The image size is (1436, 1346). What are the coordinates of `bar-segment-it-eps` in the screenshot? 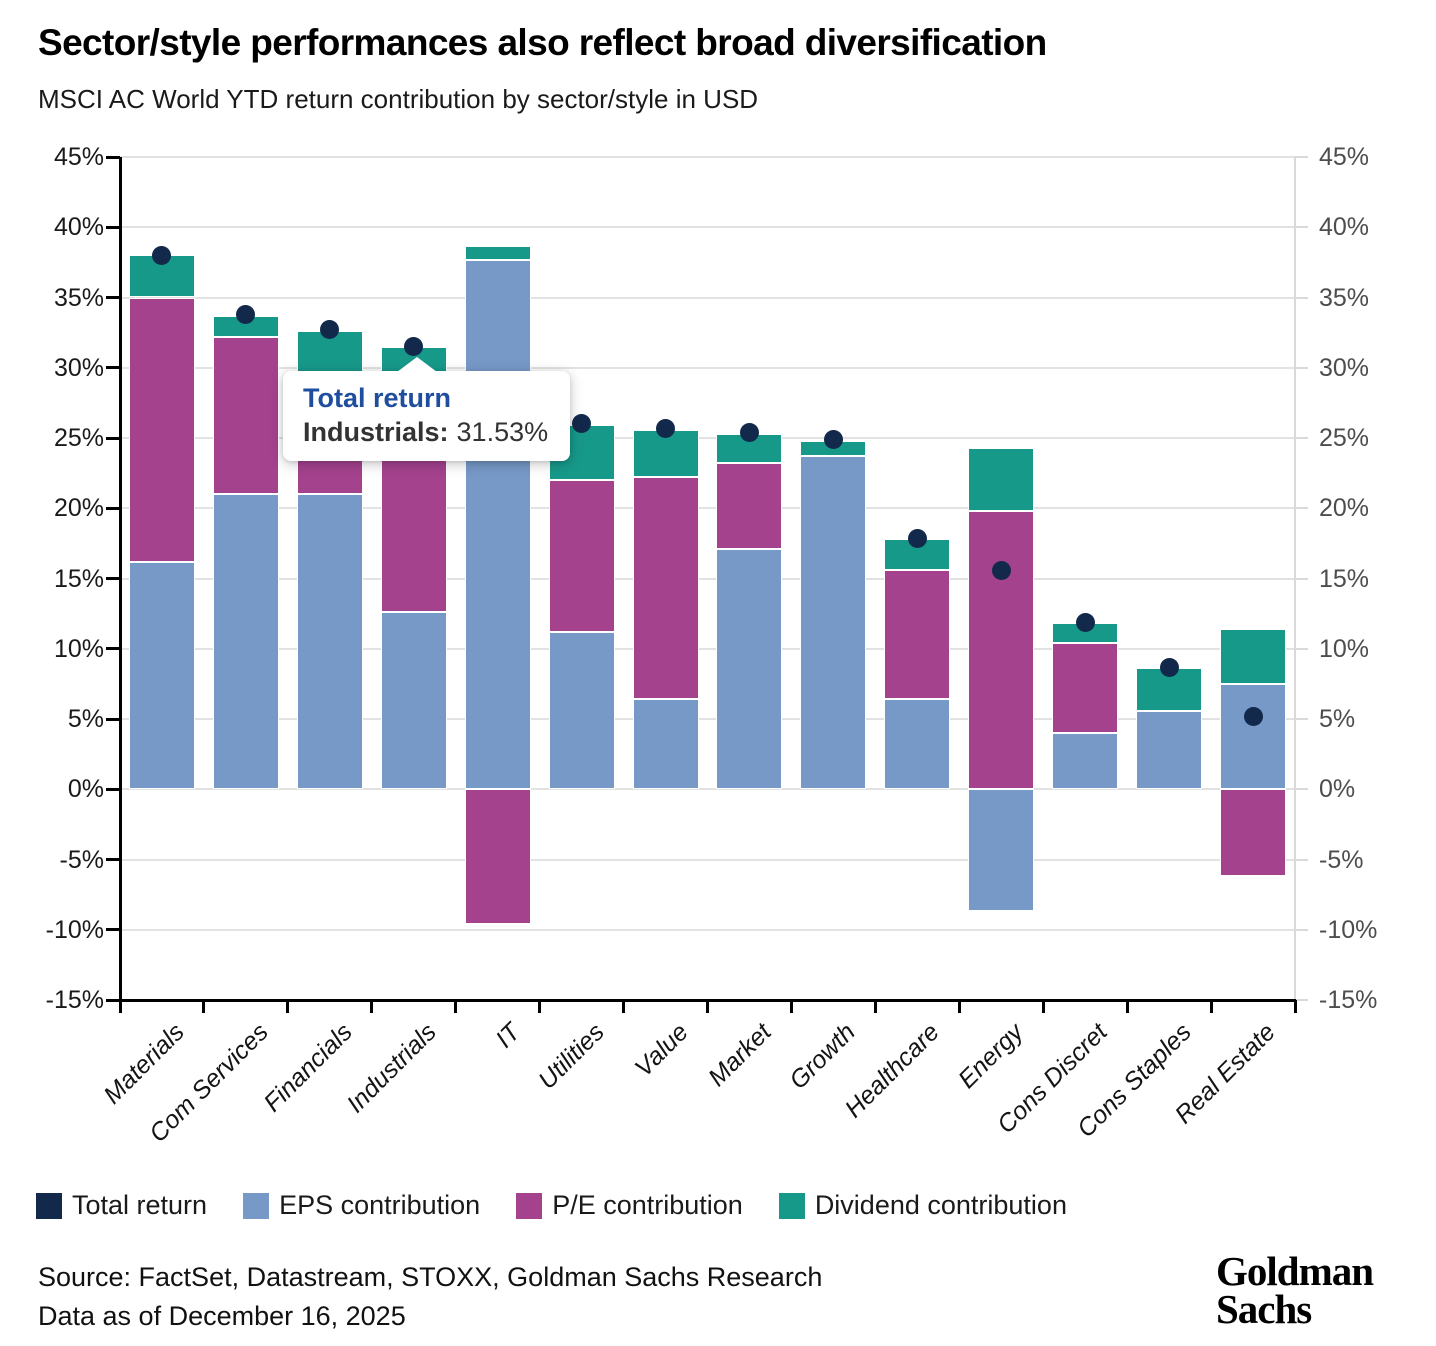 It's located at (497, 524).